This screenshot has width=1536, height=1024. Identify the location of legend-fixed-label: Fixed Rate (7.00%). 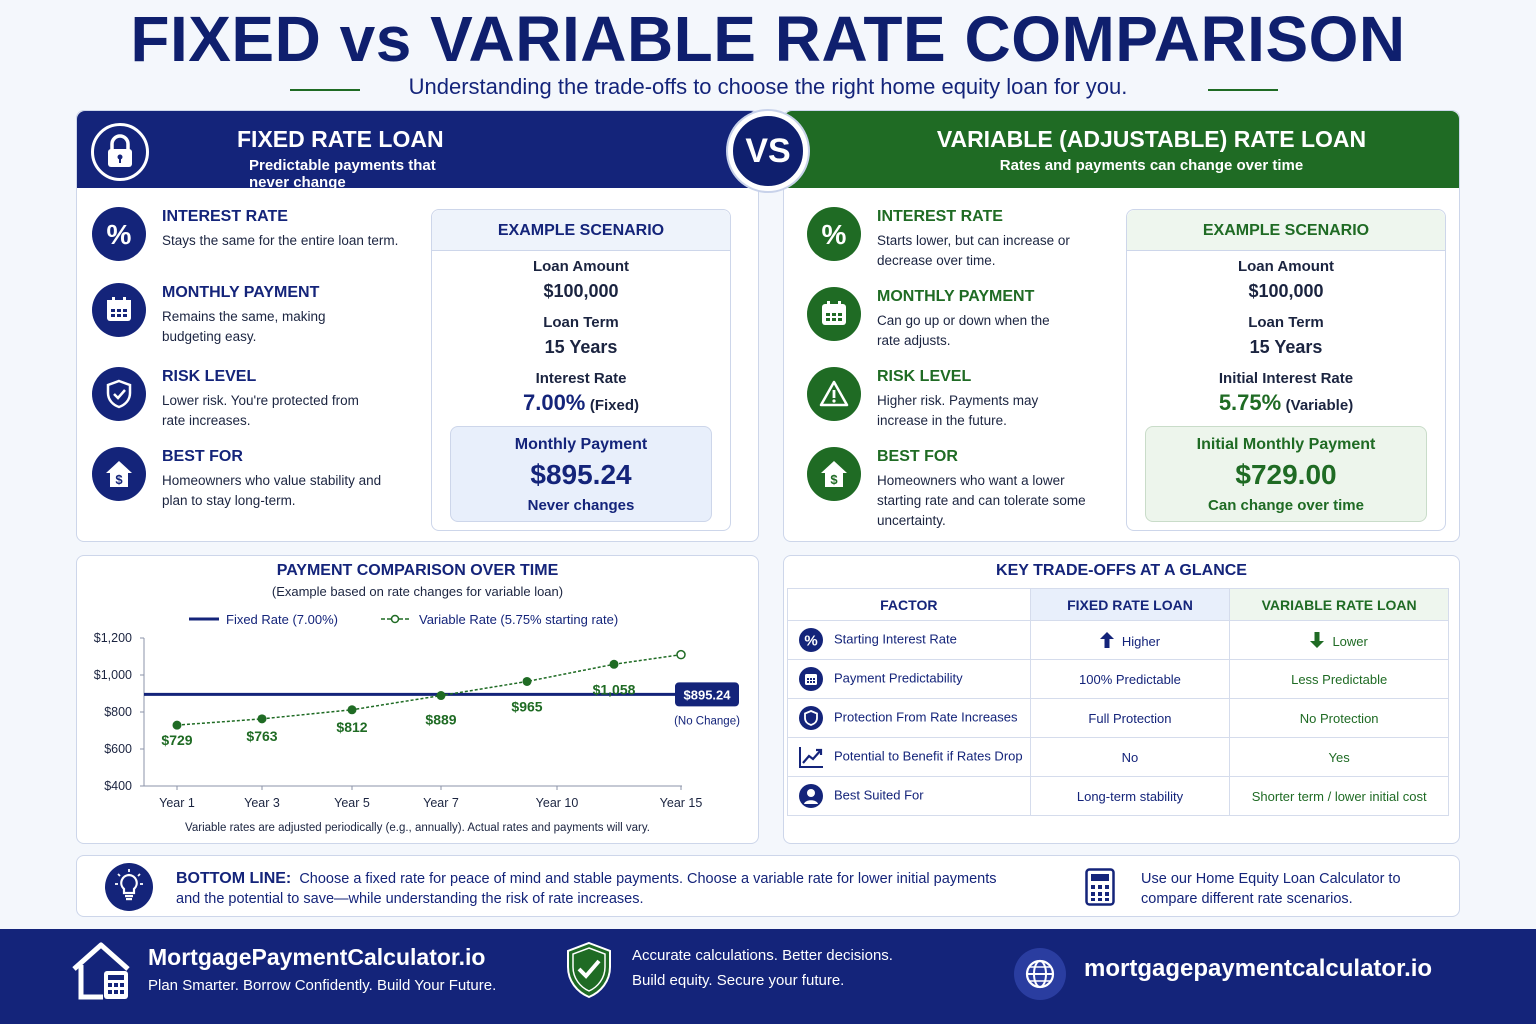
(282, 619).